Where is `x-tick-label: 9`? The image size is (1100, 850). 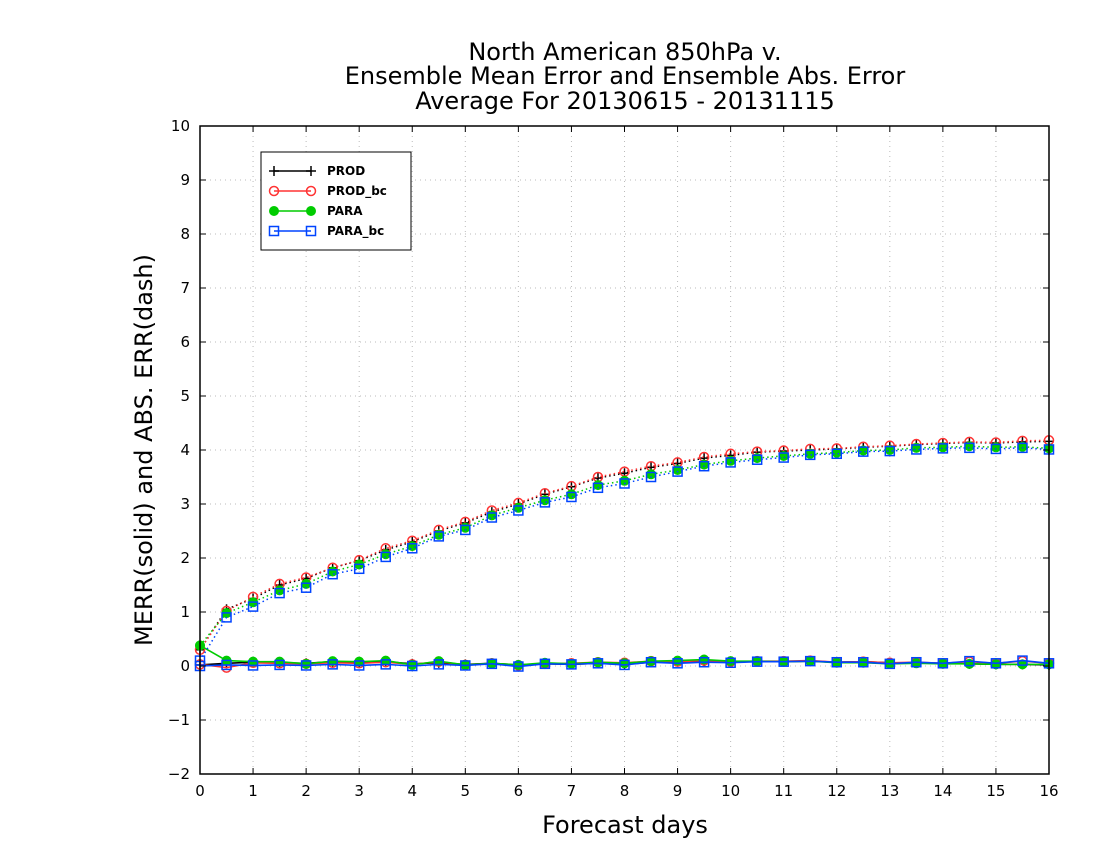 x-tick-label: 9 is located at coordinates (678, 791).